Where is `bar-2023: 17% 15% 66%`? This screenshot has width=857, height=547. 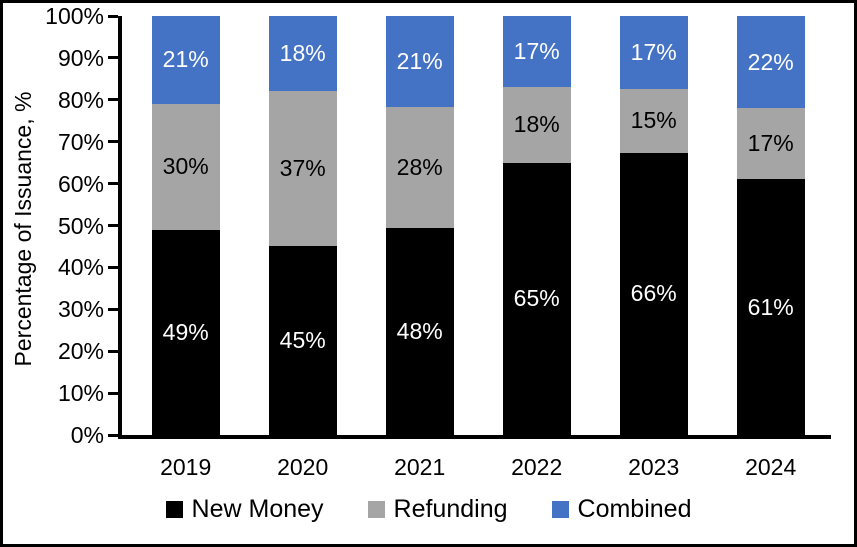 bar-2023: 17% 15% 66% is located at coordinates (653, 225).